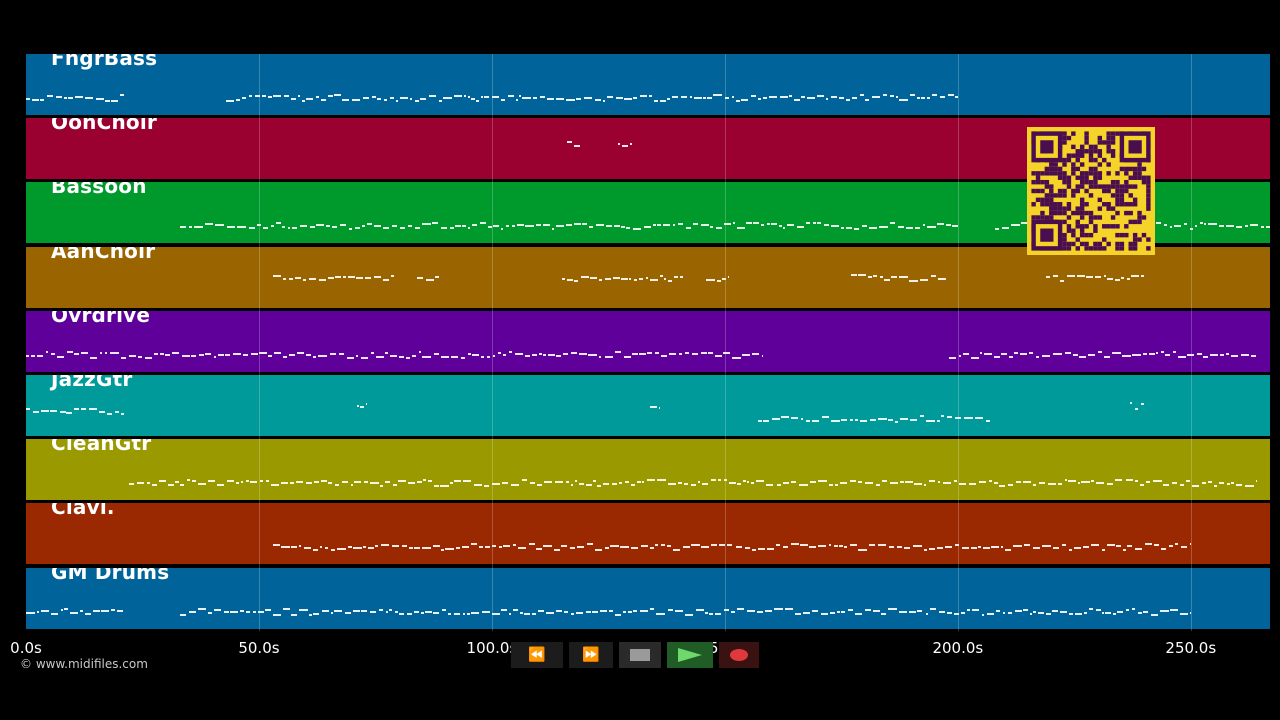 The height and width of the screenshot is (720, 1280). What do you see at coordinates (690, 655) in the screenshot?
I see `play-button` at bounding box center [690, 655].